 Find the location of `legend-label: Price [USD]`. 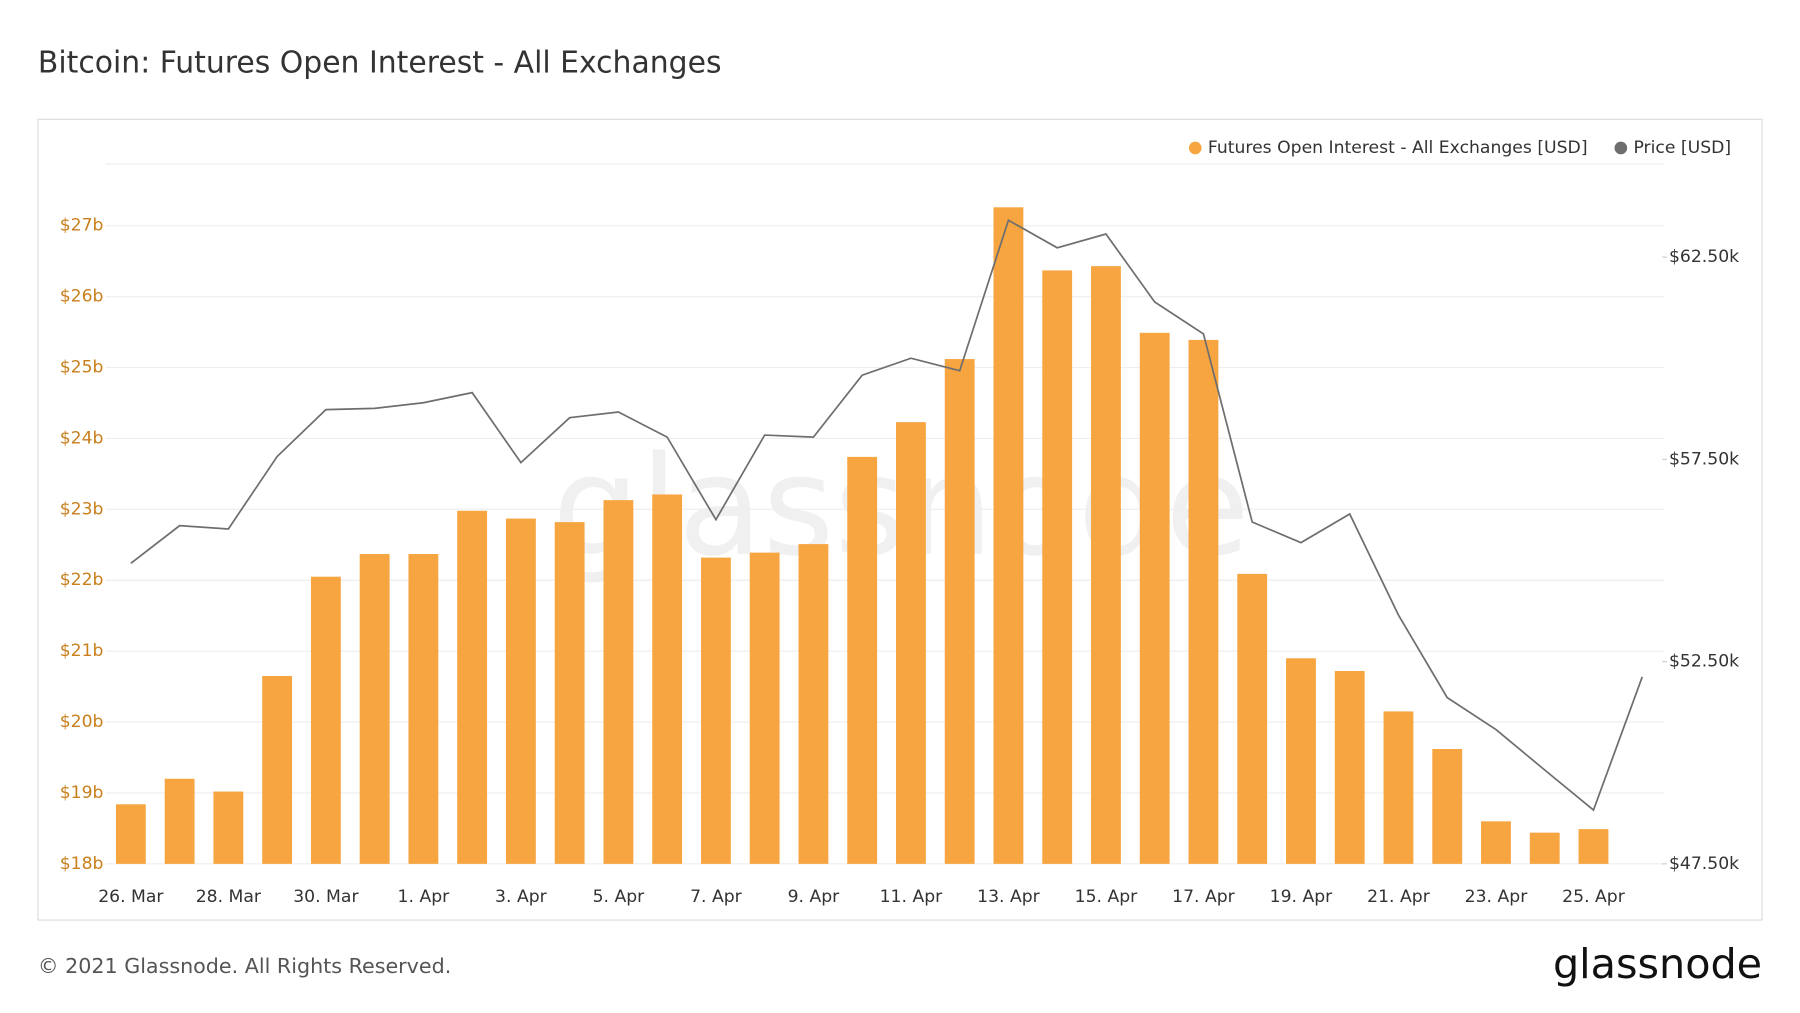

legend-label: Price [USD] is located at coordinates (1682, 148).